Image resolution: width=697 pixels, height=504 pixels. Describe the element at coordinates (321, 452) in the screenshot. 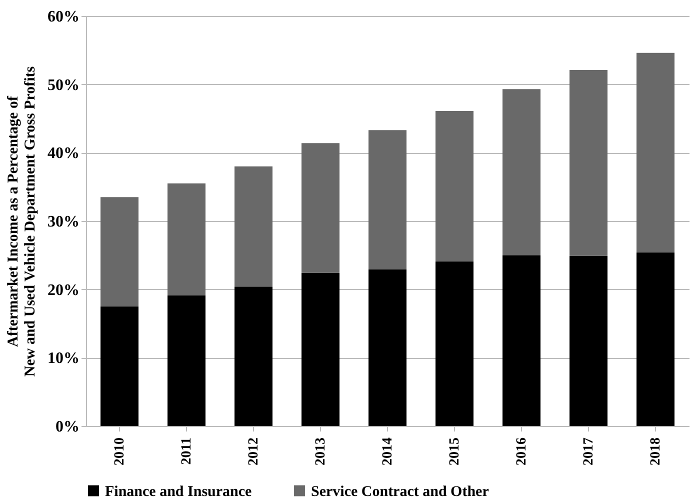

I see `x-tick-label: 2013` at that location.